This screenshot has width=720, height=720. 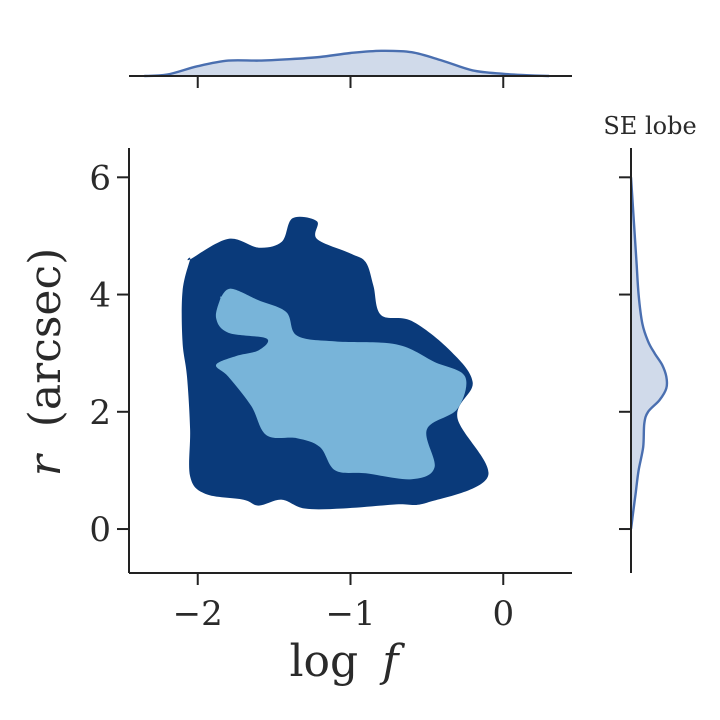 I want to click on x-tick-label: 0, so click(x=503, y=614).